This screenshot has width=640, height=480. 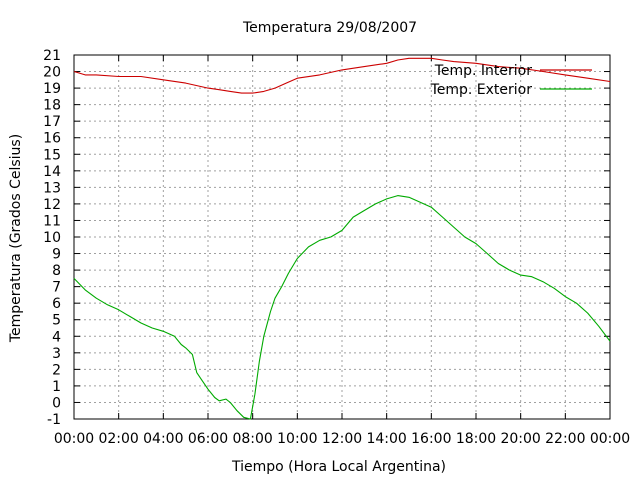 What do you see at coordinates (329, 28) in the screenshot?
I see `chart-title: Temperatura 29/08/2007` at bounding box center [329, 28].